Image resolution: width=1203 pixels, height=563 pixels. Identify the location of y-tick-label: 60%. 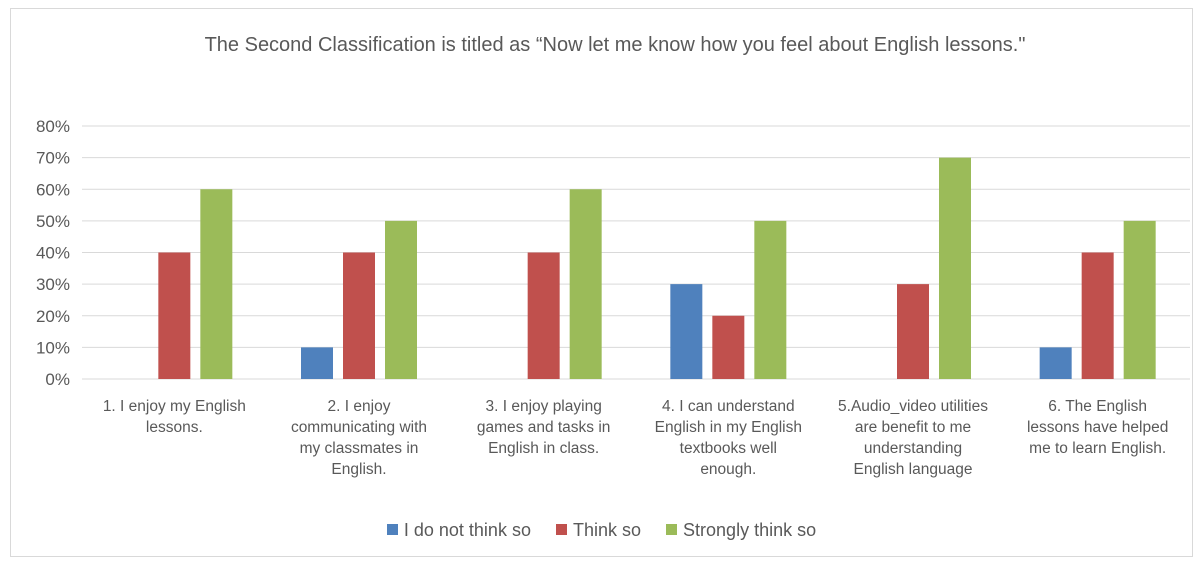
(53, 189).